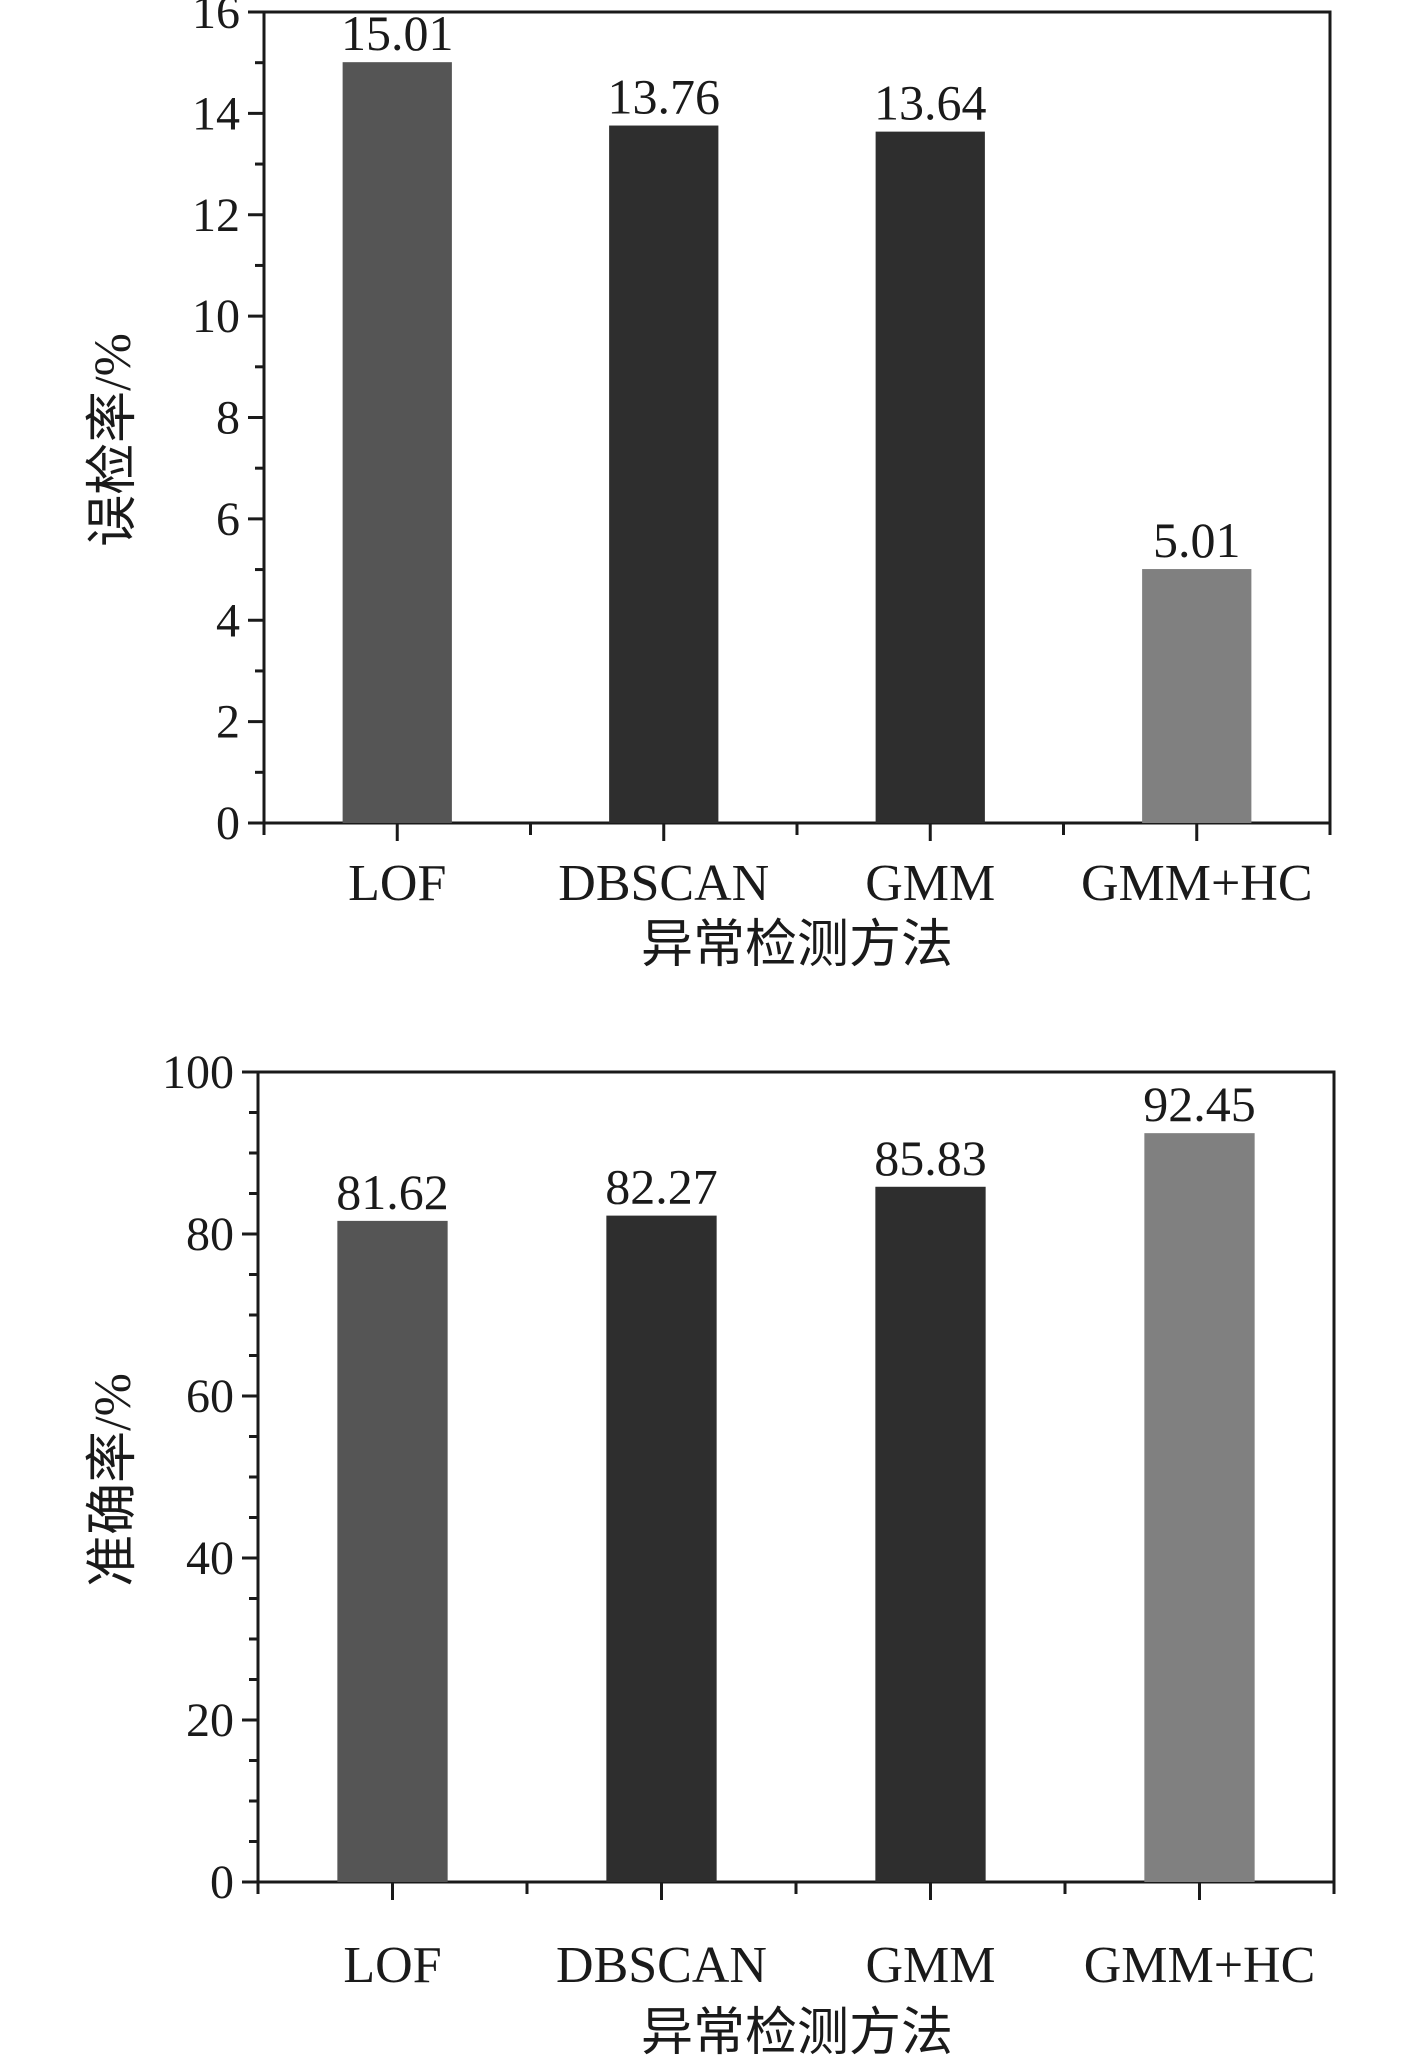 This screenshot has height=2058, width=1417. I want to click on y-tick-label: 6, so click(228, 519).